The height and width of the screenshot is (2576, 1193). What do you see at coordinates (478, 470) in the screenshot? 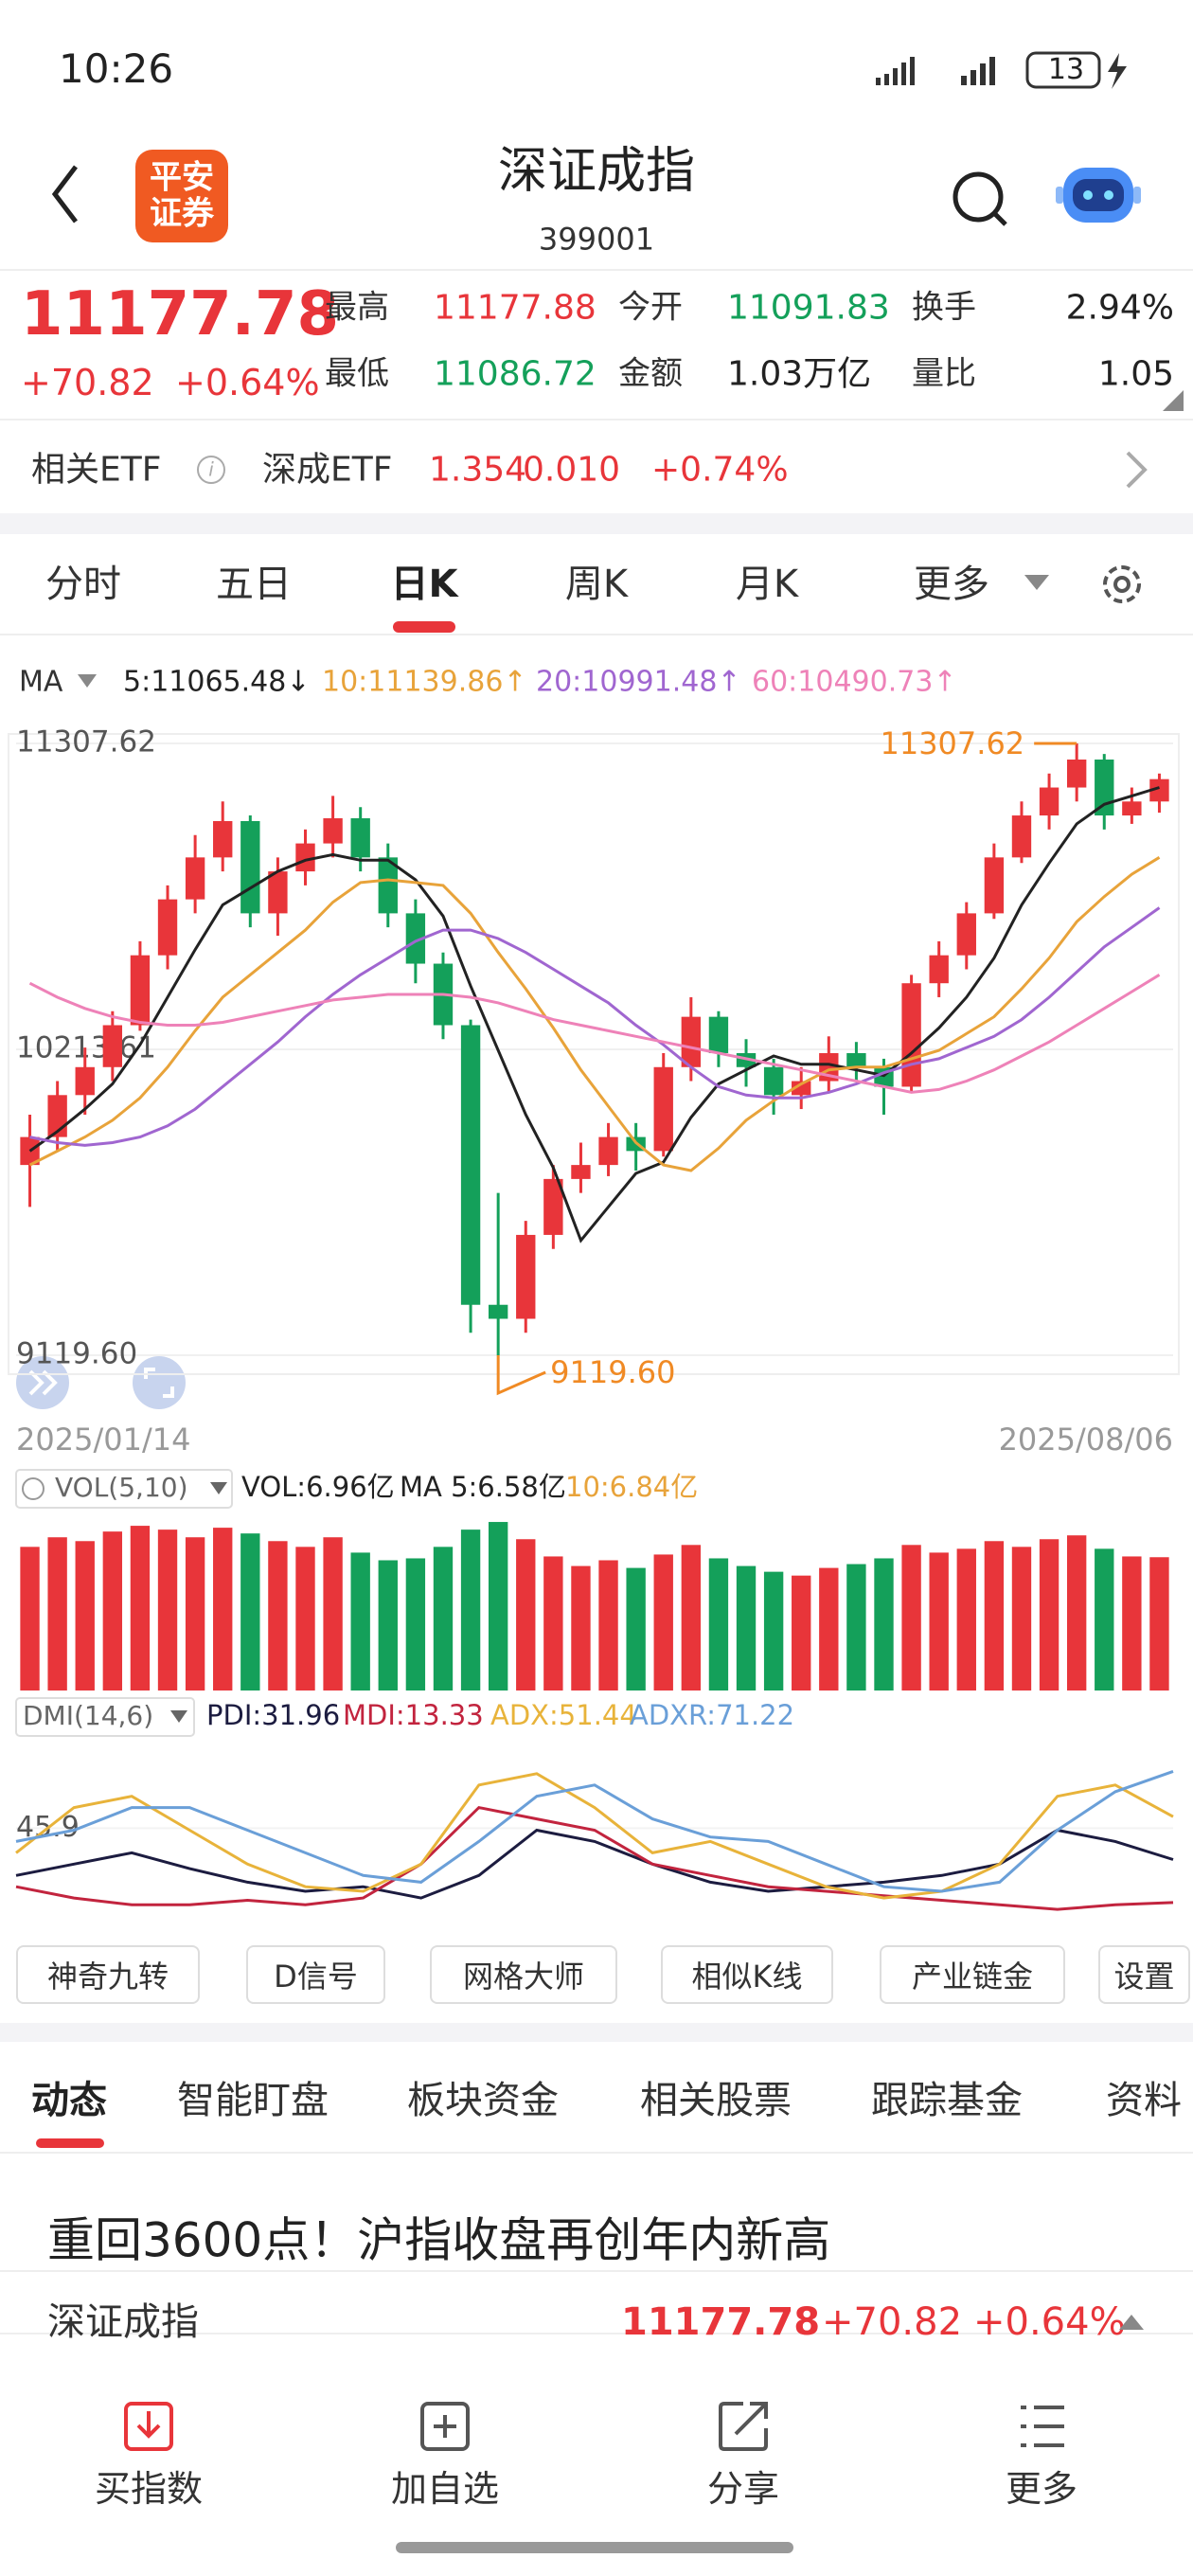
I see `etf-price: 1.354` at bounding box center [478, 470].